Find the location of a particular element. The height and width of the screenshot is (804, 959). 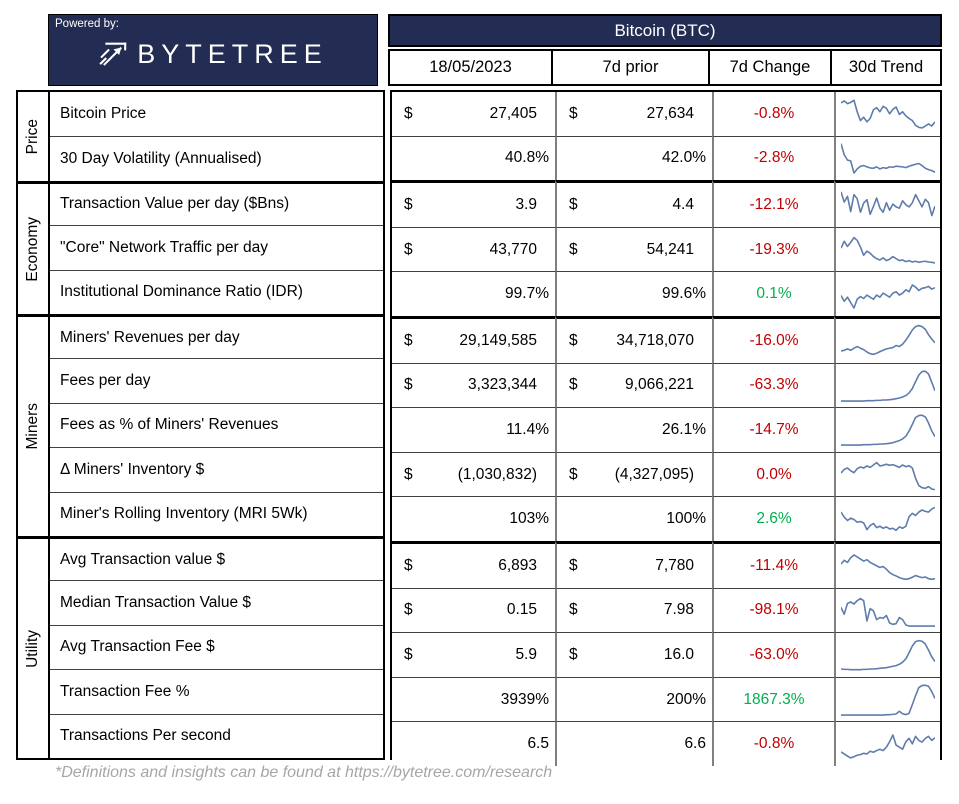

column-header-30d-trend: 30d Trend is located at coordinates (886, 67).